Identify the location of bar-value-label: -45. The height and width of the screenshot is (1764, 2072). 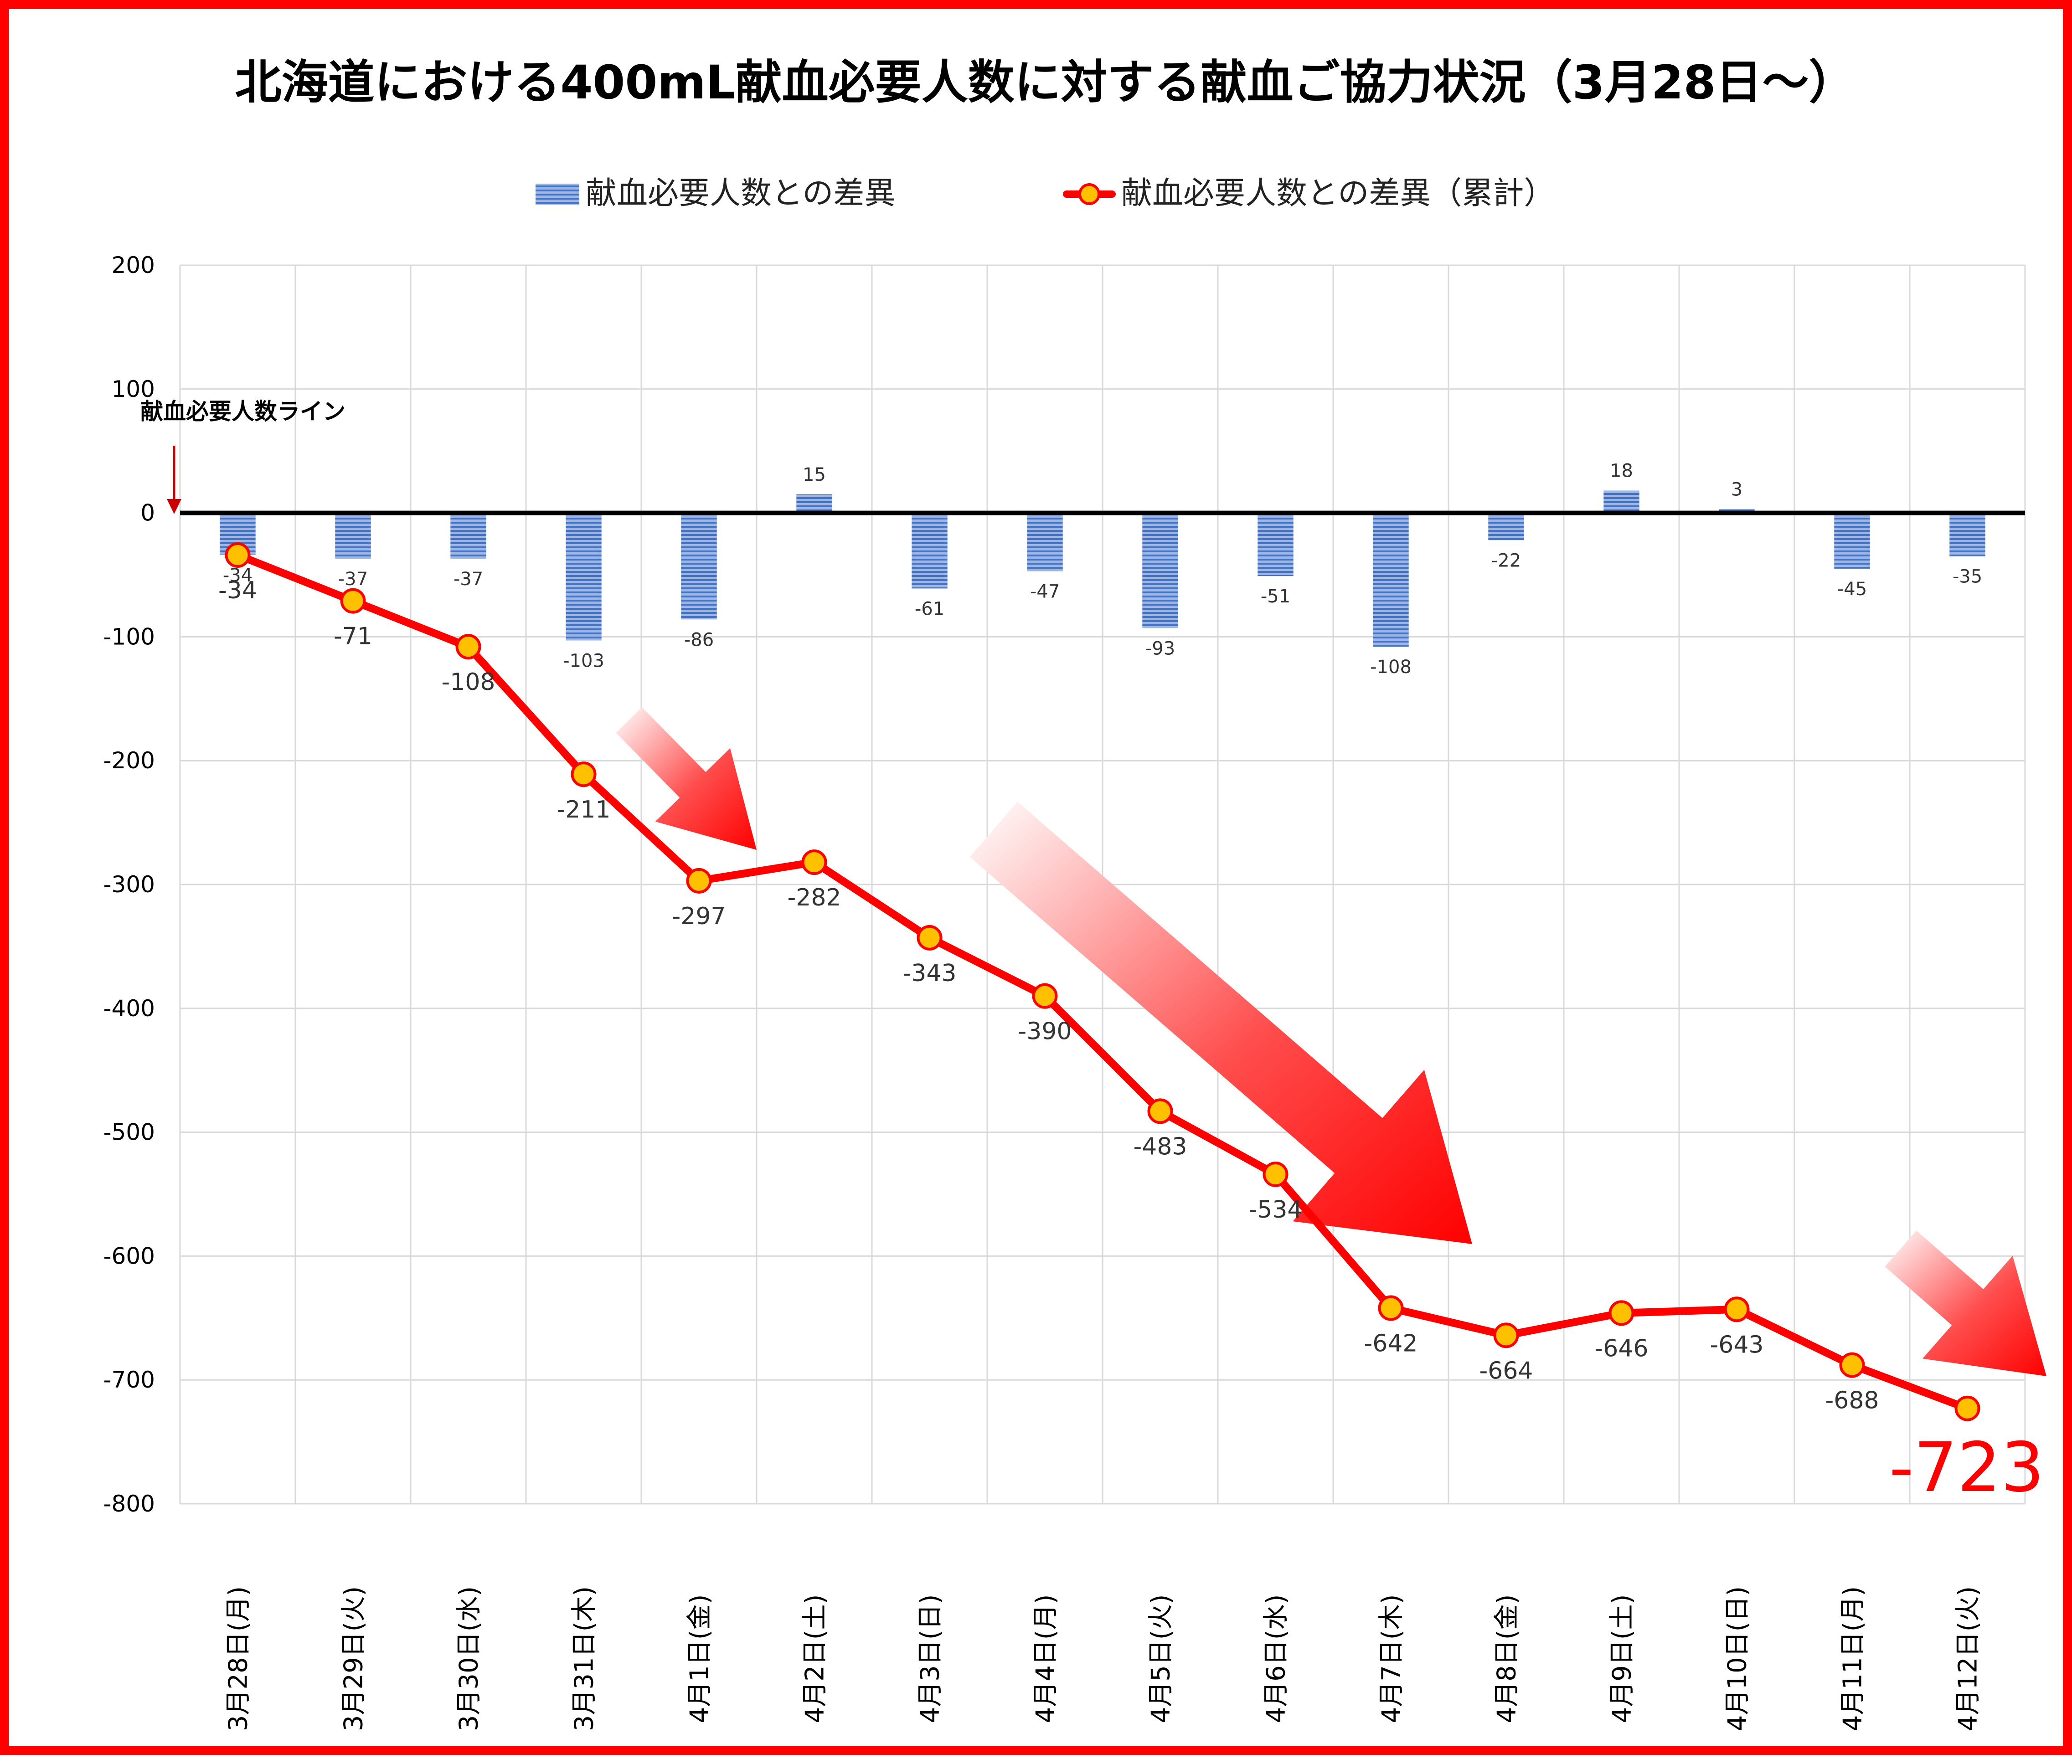
(1852, 590).